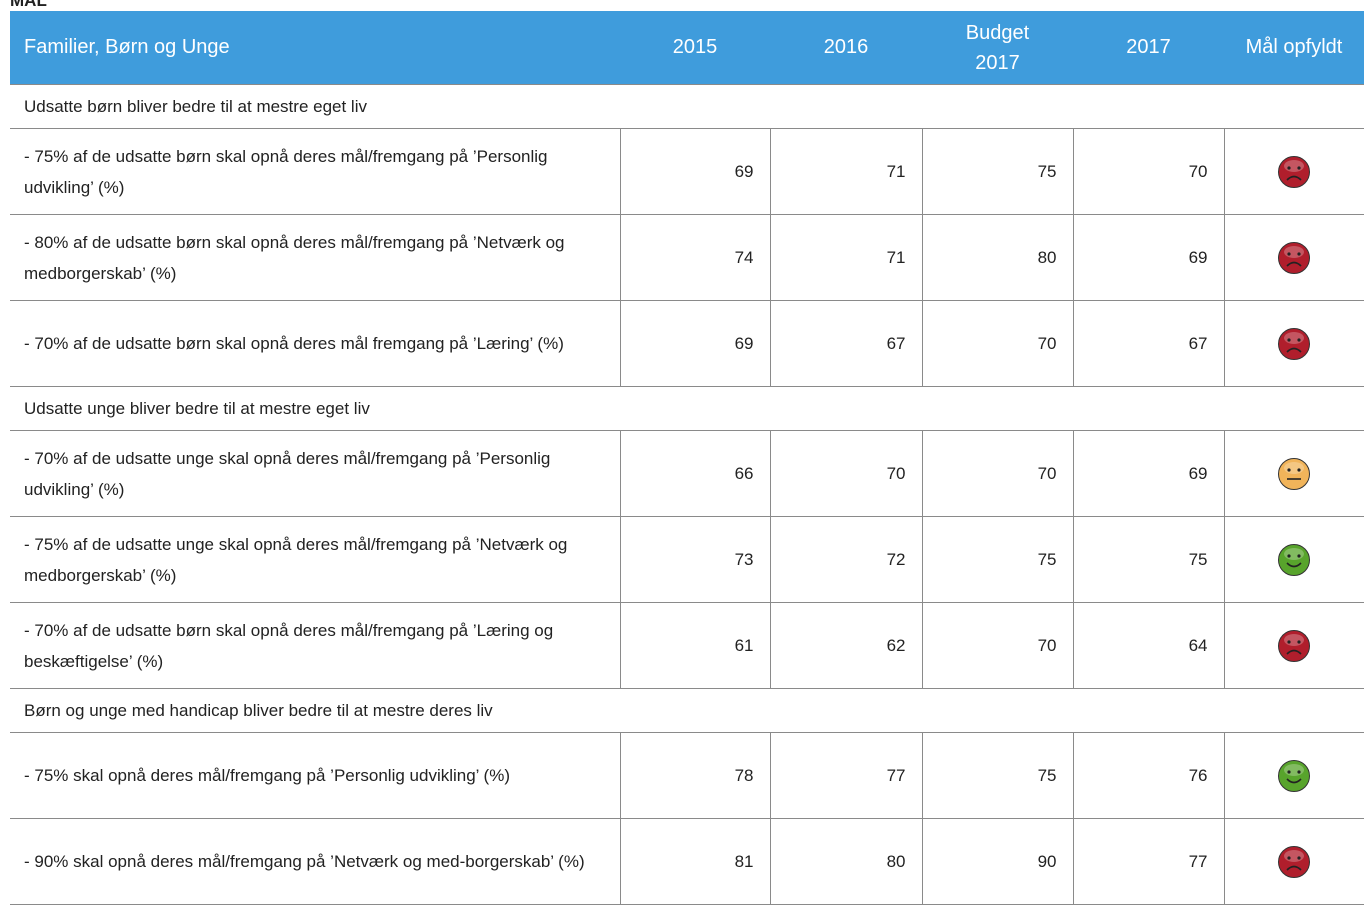 The width and height of the screenshot is (1364, 916). Describe the element at coordinates (315, 48) in the screenshot. I see `column-header: Familier, Børn og Unge` at that location.